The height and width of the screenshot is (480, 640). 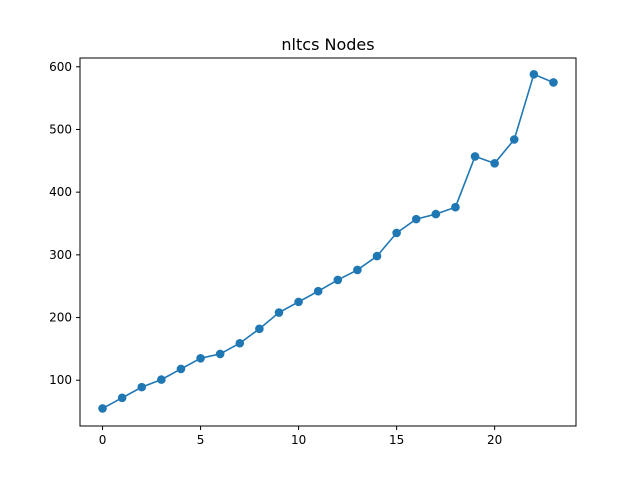 I want to click on x-tick-label: 0, so click(x=103, y=440).